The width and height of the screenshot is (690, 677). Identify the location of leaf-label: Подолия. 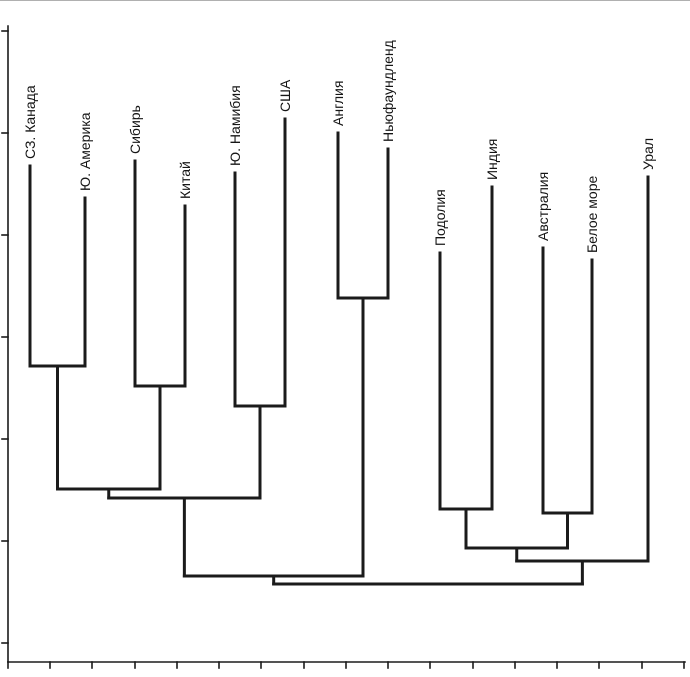
(440, 217).